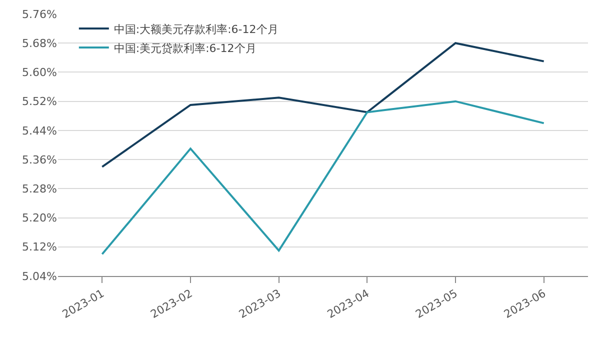  I want to click on y-tick-label: 5.36%, so click(39, 159).